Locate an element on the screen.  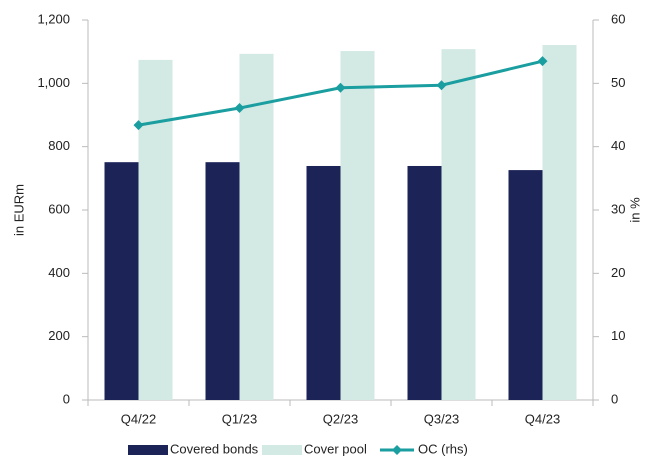
x-tick-label: Q4/23 is located at coordinates (542, 418).